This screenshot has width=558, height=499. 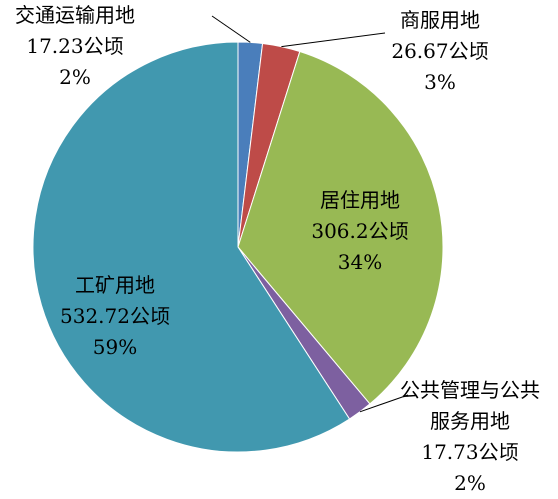 I want to click on slice-label: 工矿用地 532.72公顷 59%, so click(x=115, y=316).